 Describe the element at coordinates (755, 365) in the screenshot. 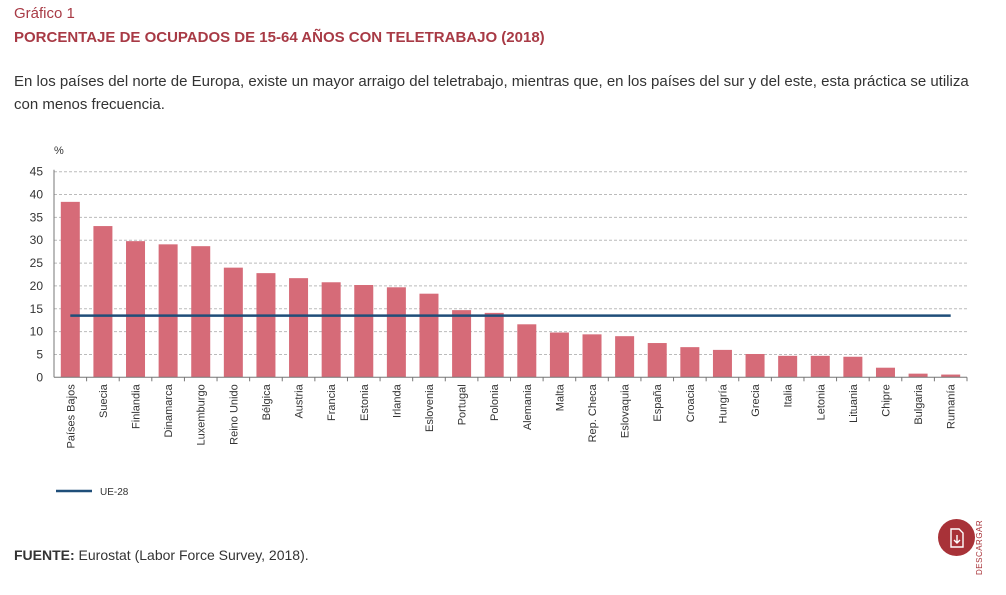

I see `bar-grecia` at that location.